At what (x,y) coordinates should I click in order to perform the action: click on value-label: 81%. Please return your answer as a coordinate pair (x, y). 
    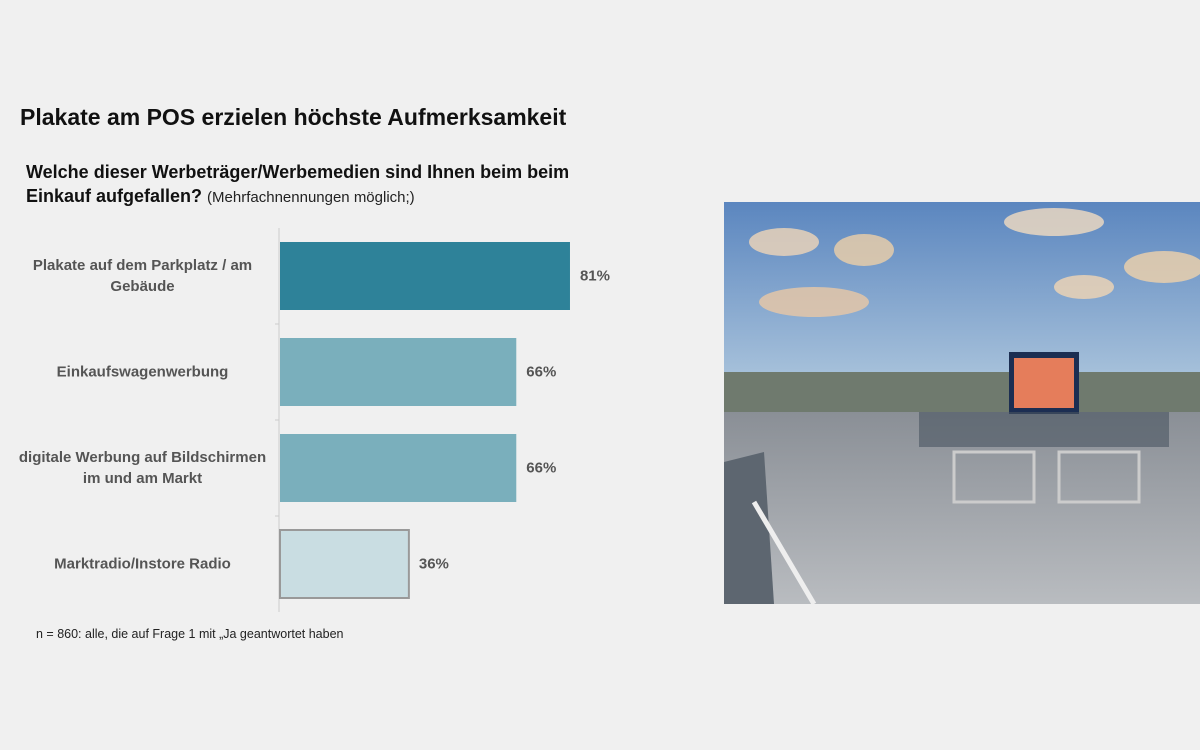
    Looking at the image, I should click on (594, 276).